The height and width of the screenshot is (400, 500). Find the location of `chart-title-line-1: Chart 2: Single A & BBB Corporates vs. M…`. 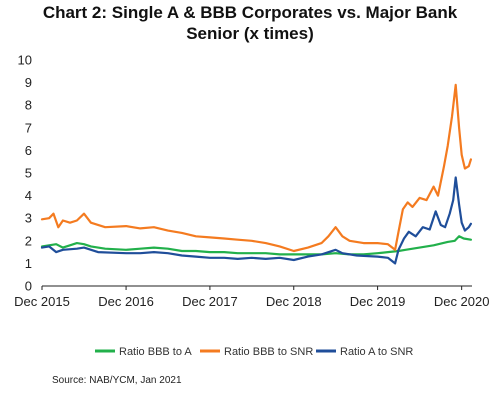

chart-title-line-1: Chart 2: Single A & BBB Corporates vs. M… is located at coordinates (250, 12).